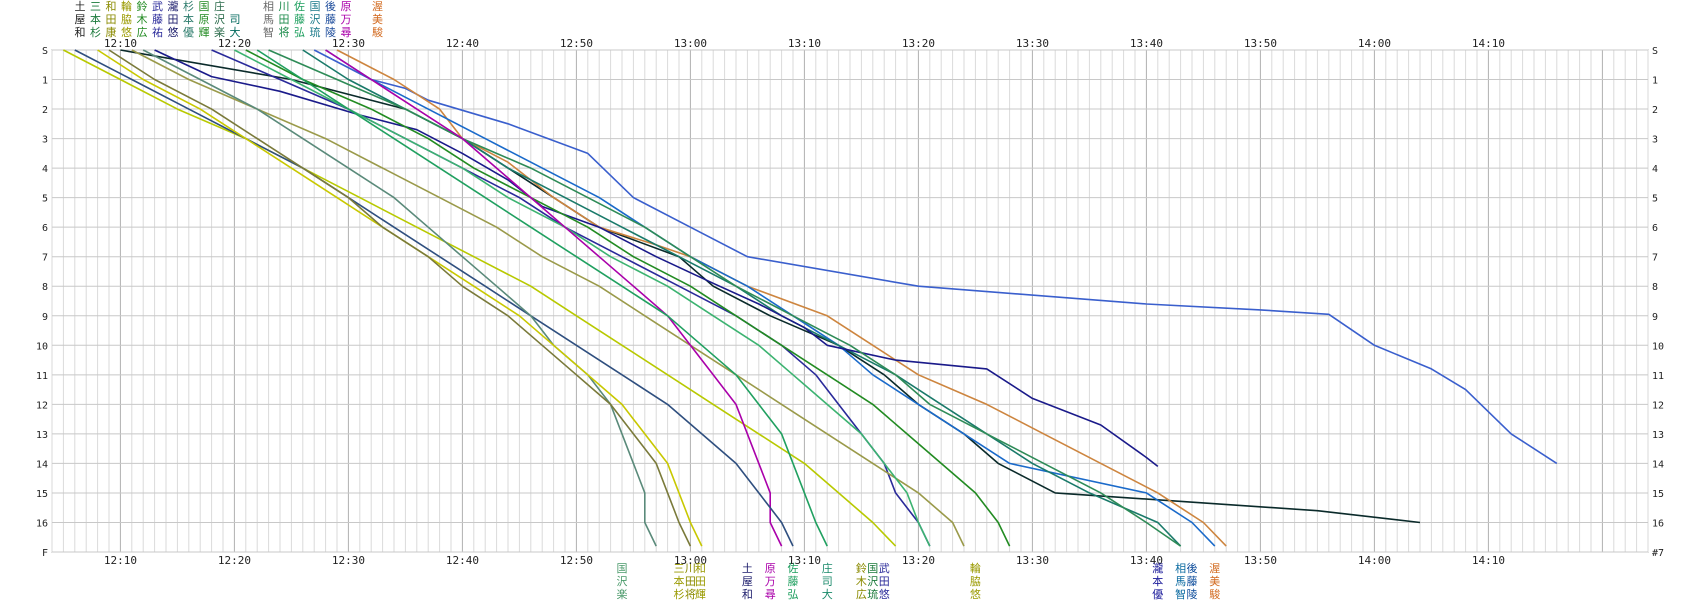  I want to click on y-tick-label-left: 4, so click(45, 169).